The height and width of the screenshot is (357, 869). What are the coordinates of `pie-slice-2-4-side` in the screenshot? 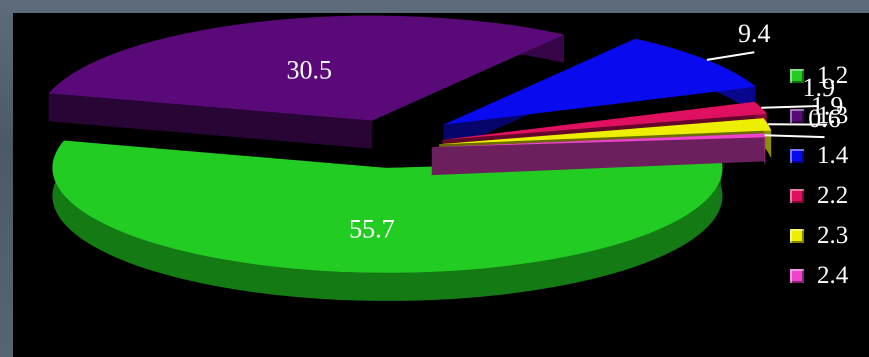 It's located at (764, 149).